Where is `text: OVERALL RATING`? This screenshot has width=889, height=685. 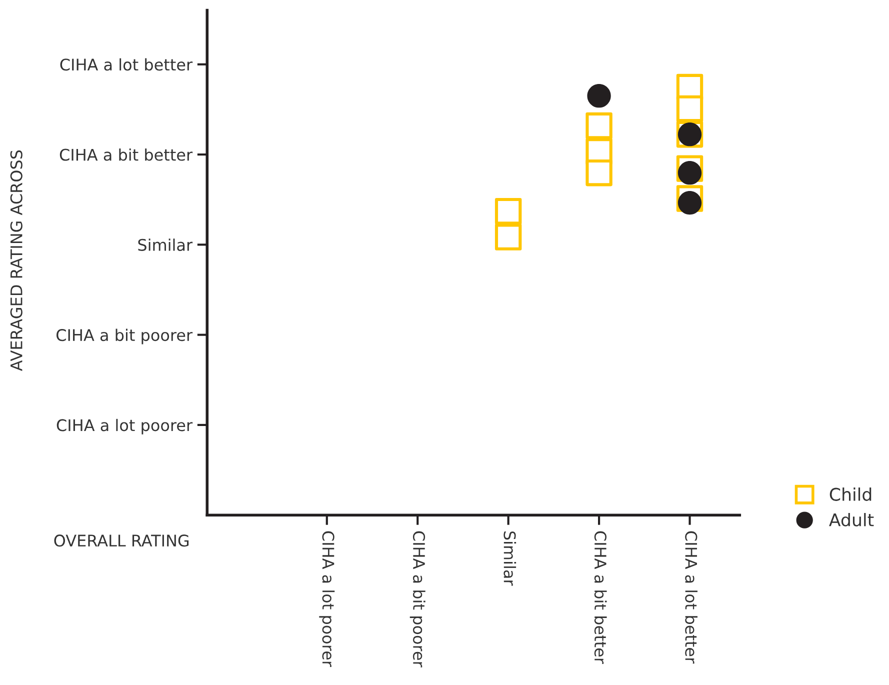
text: OVERALL RATING is located at coordinates (121, 540).